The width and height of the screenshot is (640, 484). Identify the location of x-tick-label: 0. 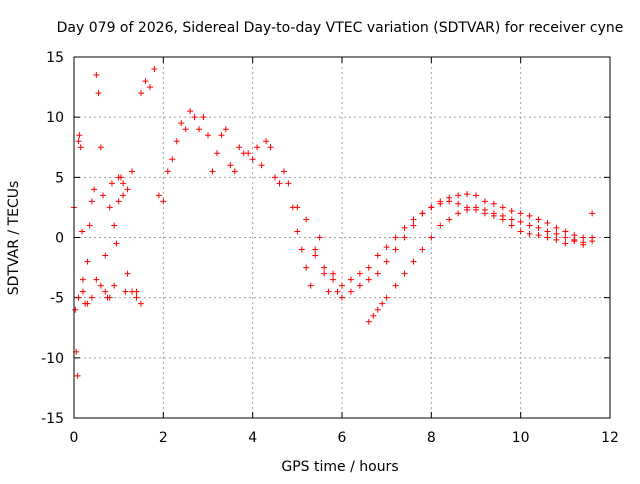
(74, 438).